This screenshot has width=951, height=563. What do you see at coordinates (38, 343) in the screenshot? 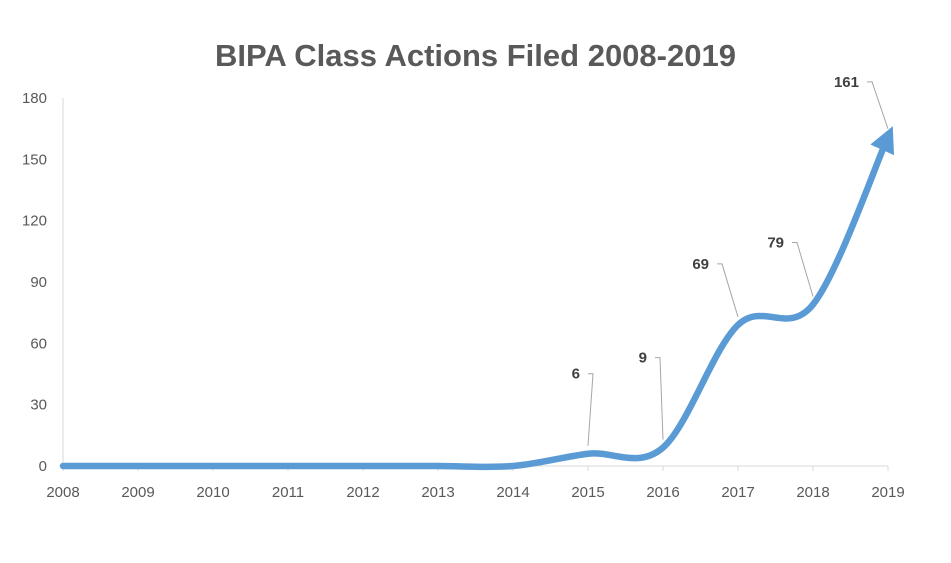
I see `y-tick-label: 60` at bounding box center [38, 343].